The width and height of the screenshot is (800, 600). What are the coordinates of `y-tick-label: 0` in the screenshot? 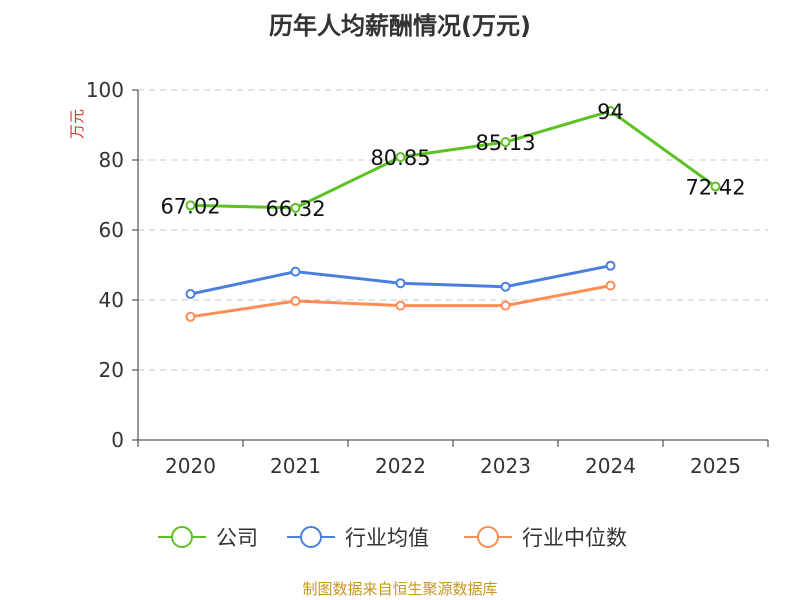 It's located at (117, 440).